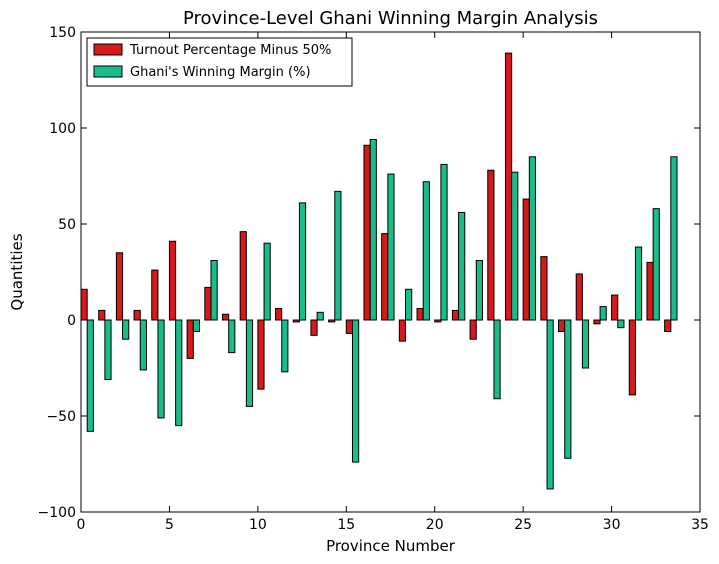  I want to click on x-tick-label: 25, so click(523, 525).